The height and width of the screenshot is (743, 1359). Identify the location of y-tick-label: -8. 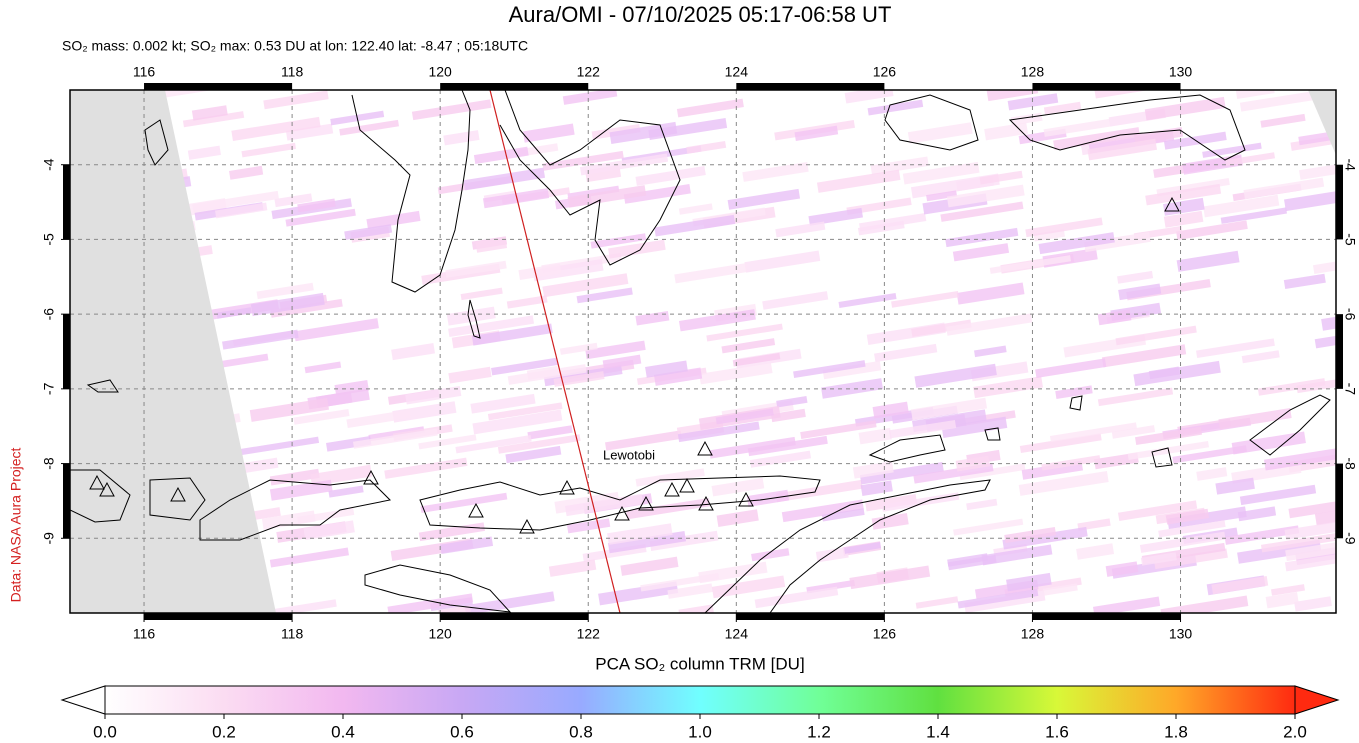
(49, 463).